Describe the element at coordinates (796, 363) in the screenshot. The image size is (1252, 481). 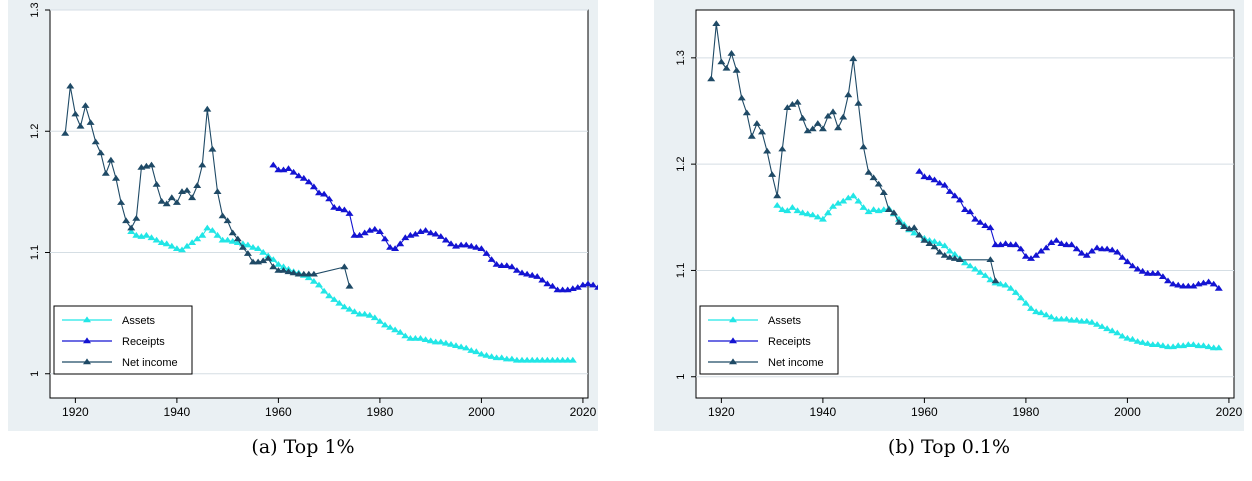
I see `top01-legend-label-net-income: Net income` at that location.